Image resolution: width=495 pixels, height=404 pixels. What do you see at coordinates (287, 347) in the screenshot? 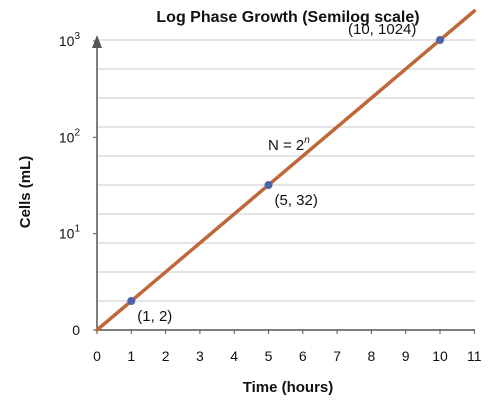
I see `x-tick-labels: 0 1 2 3 4 5 6 7 8 9 10 11` at bounding box center [287, 347].